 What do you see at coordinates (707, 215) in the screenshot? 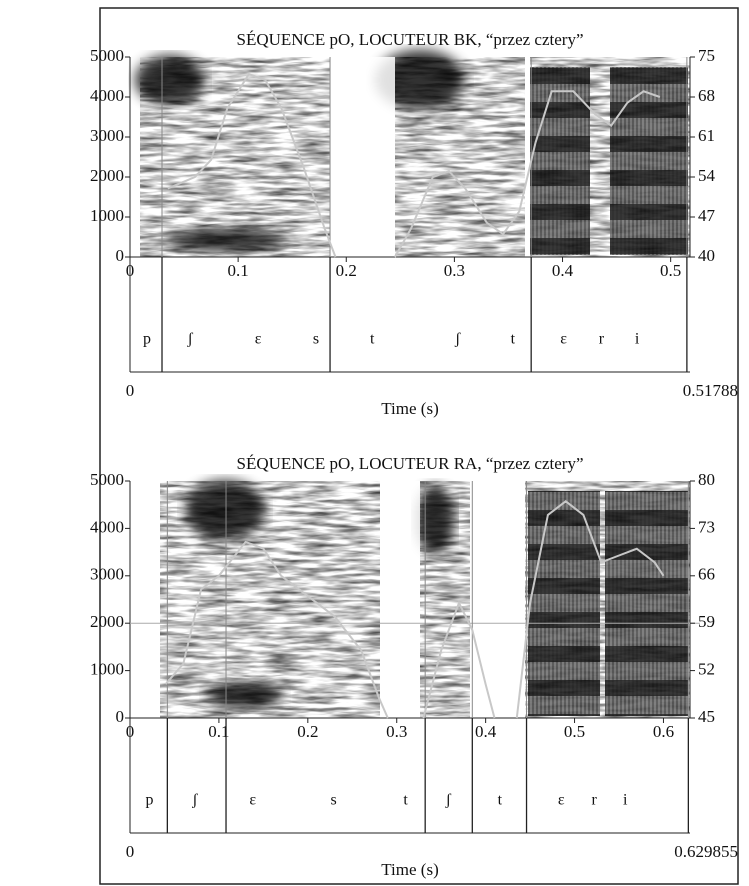
I see `y2-tick-label: 47` at bounding box center [707, 215].